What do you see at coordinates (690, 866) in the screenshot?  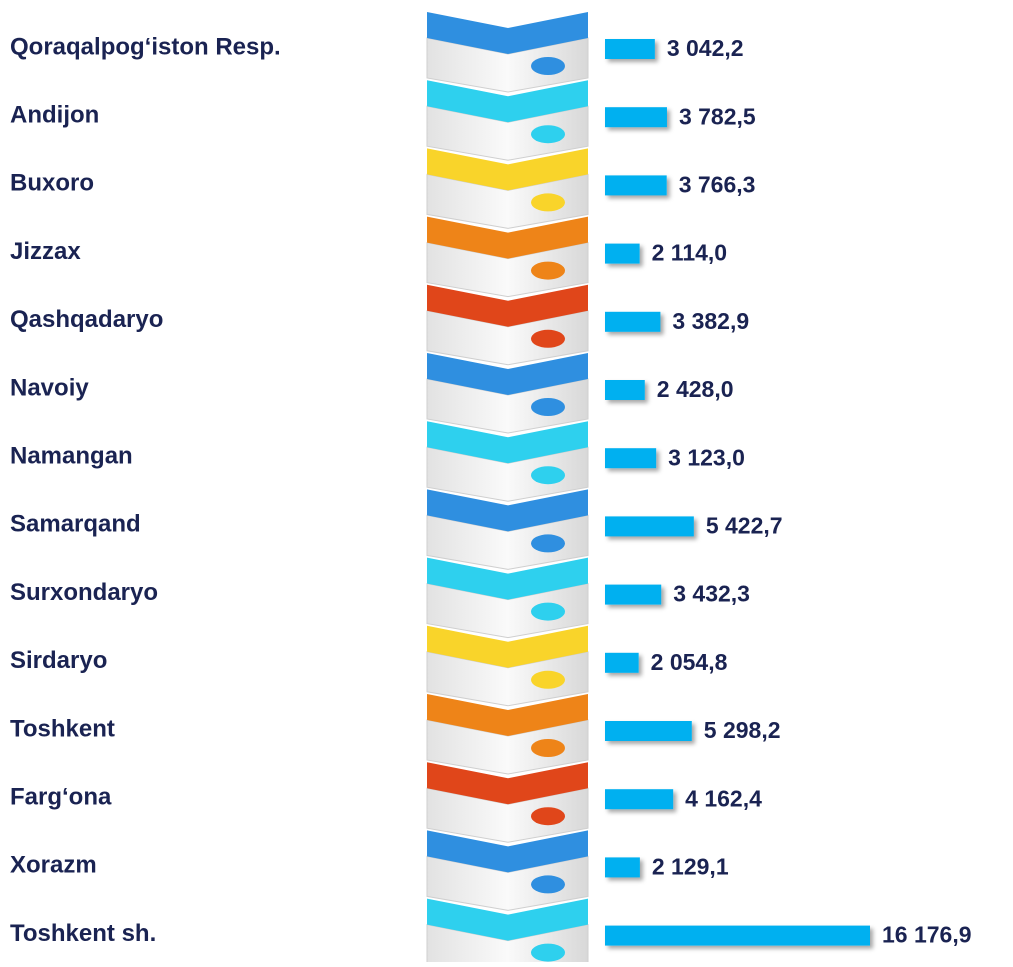 I see `value-label: 2 129,1` at bounding box center [690, 866].